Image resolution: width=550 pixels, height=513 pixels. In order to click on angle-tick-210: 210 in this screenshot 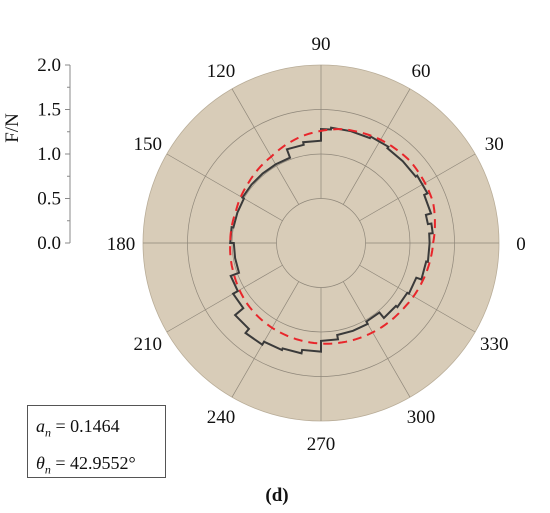, I will do `click(148, 344)`.